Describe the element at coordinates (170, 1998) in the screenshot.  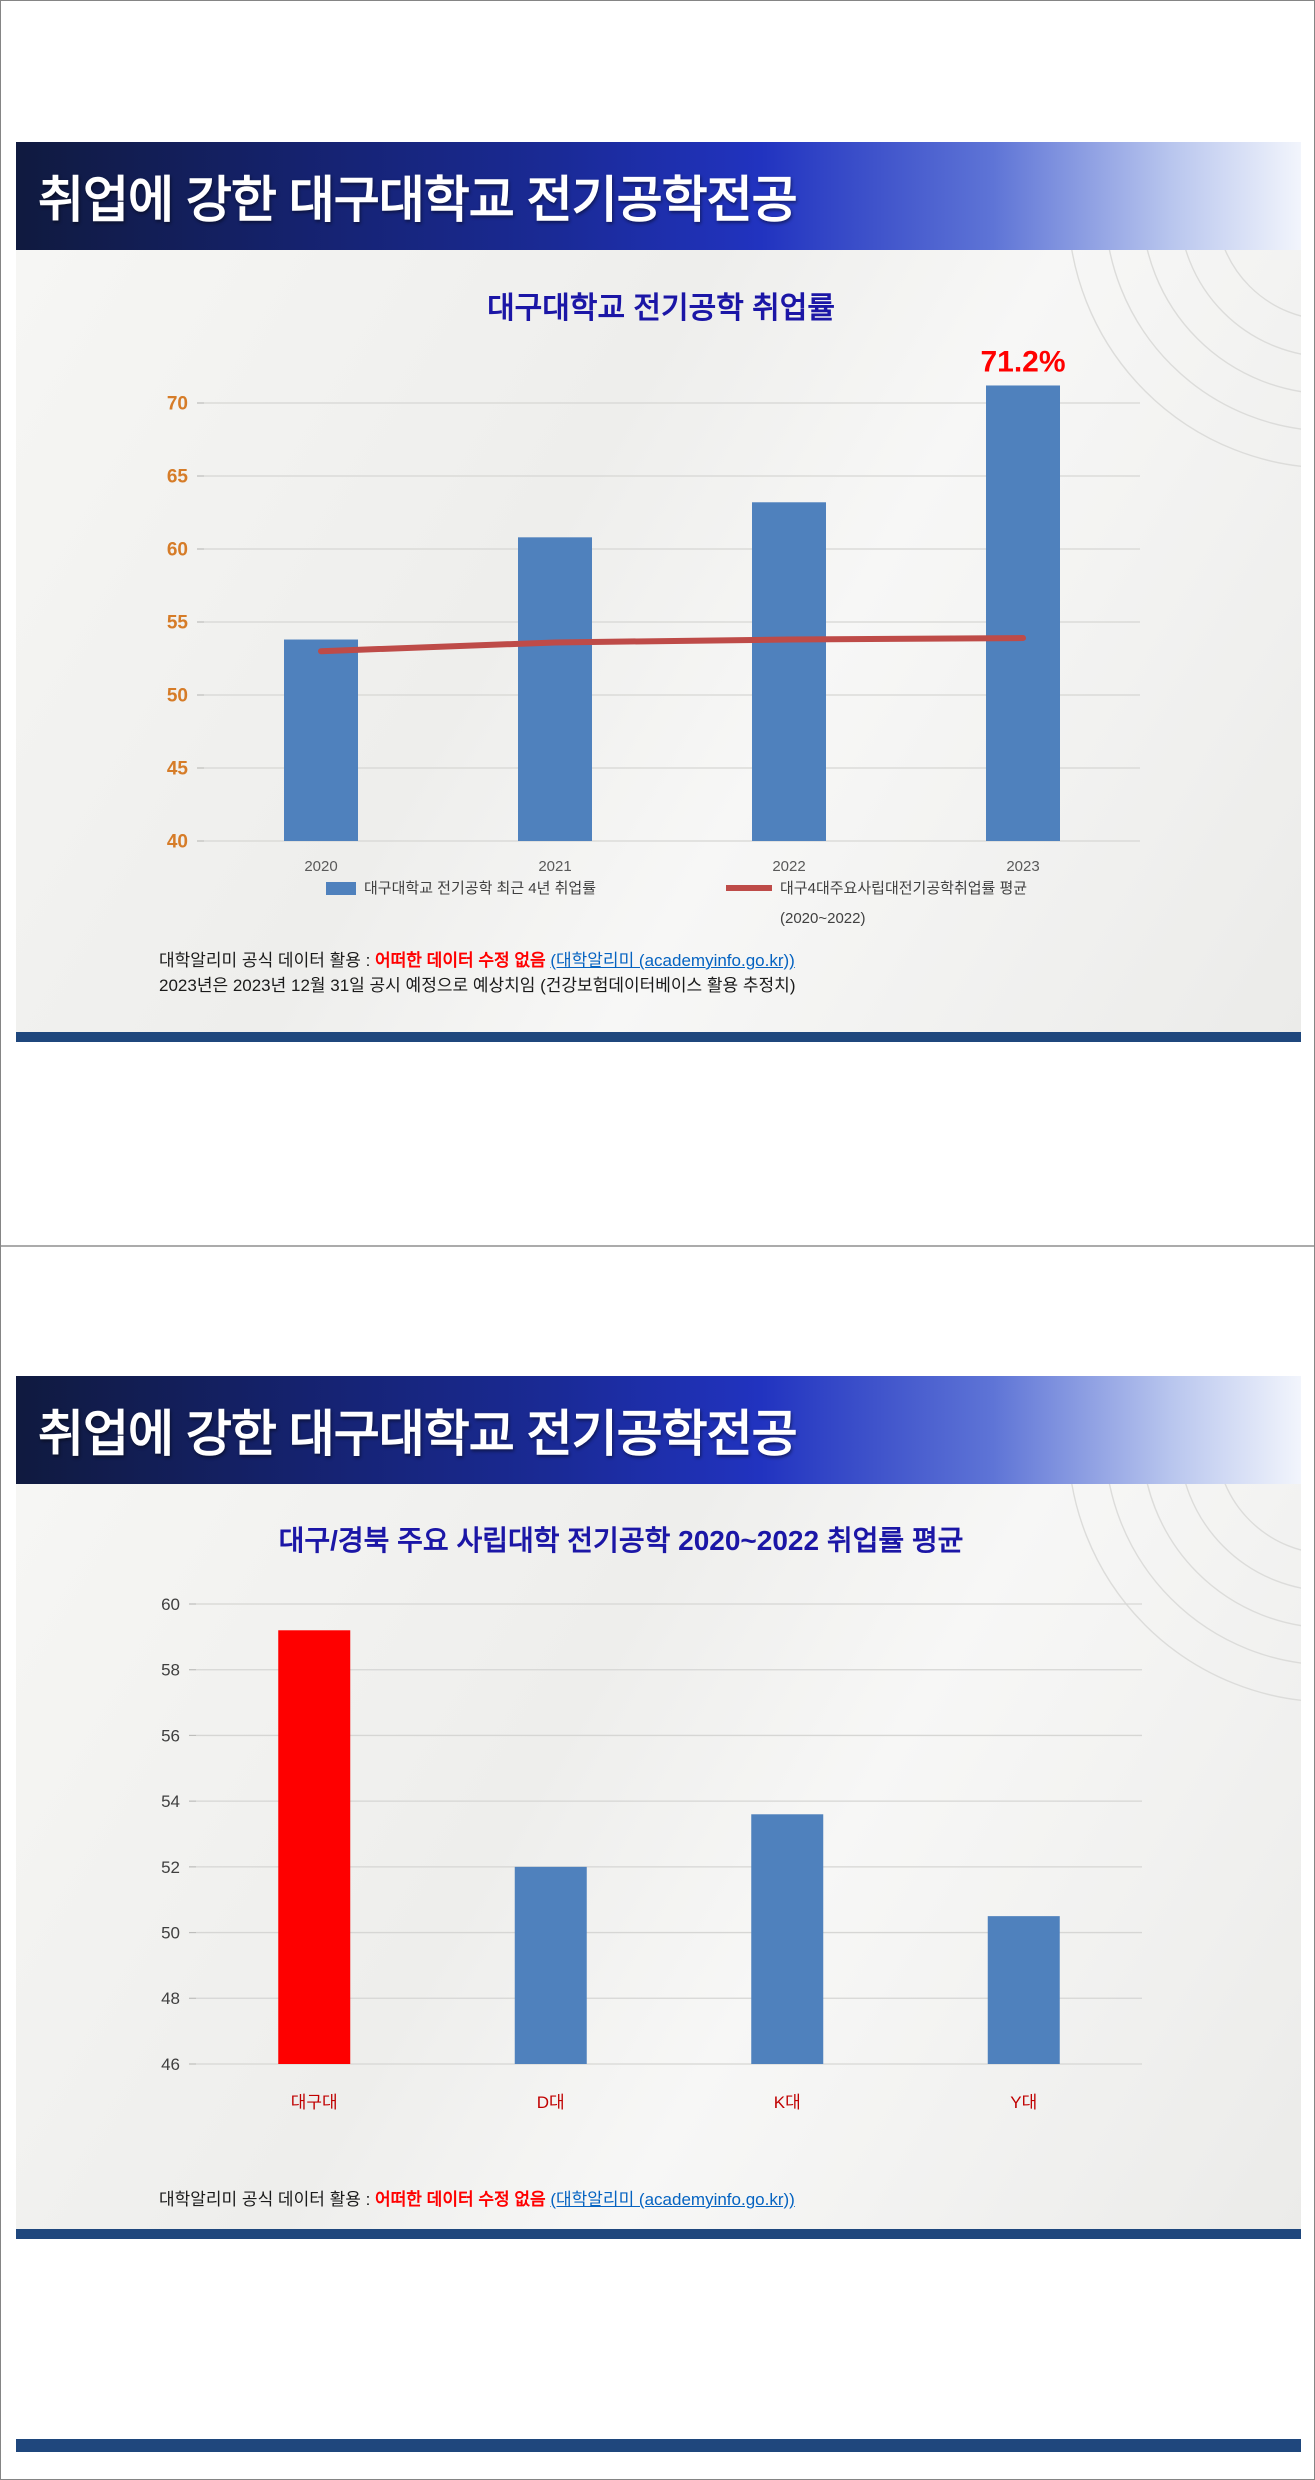
I see `svg-text: 48` at that location.